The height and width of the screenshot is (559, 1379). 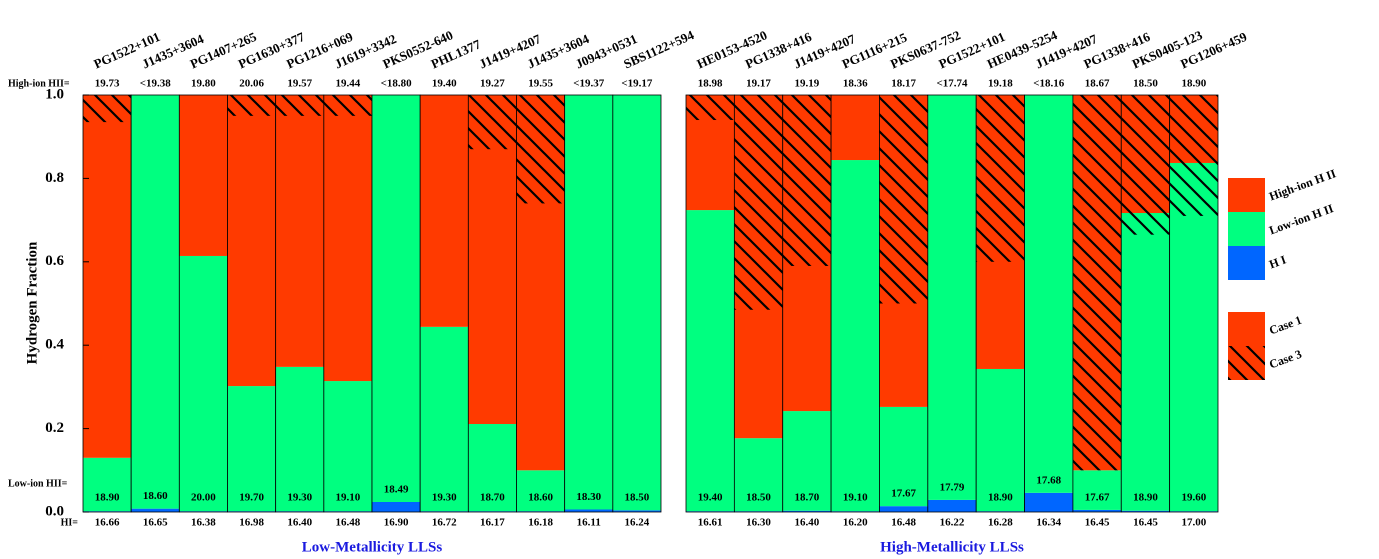 What do you see at coordinates (203, 498) in the screenshot?
I see `low-ion-label: 20.00` at bounding box center [203, 498].